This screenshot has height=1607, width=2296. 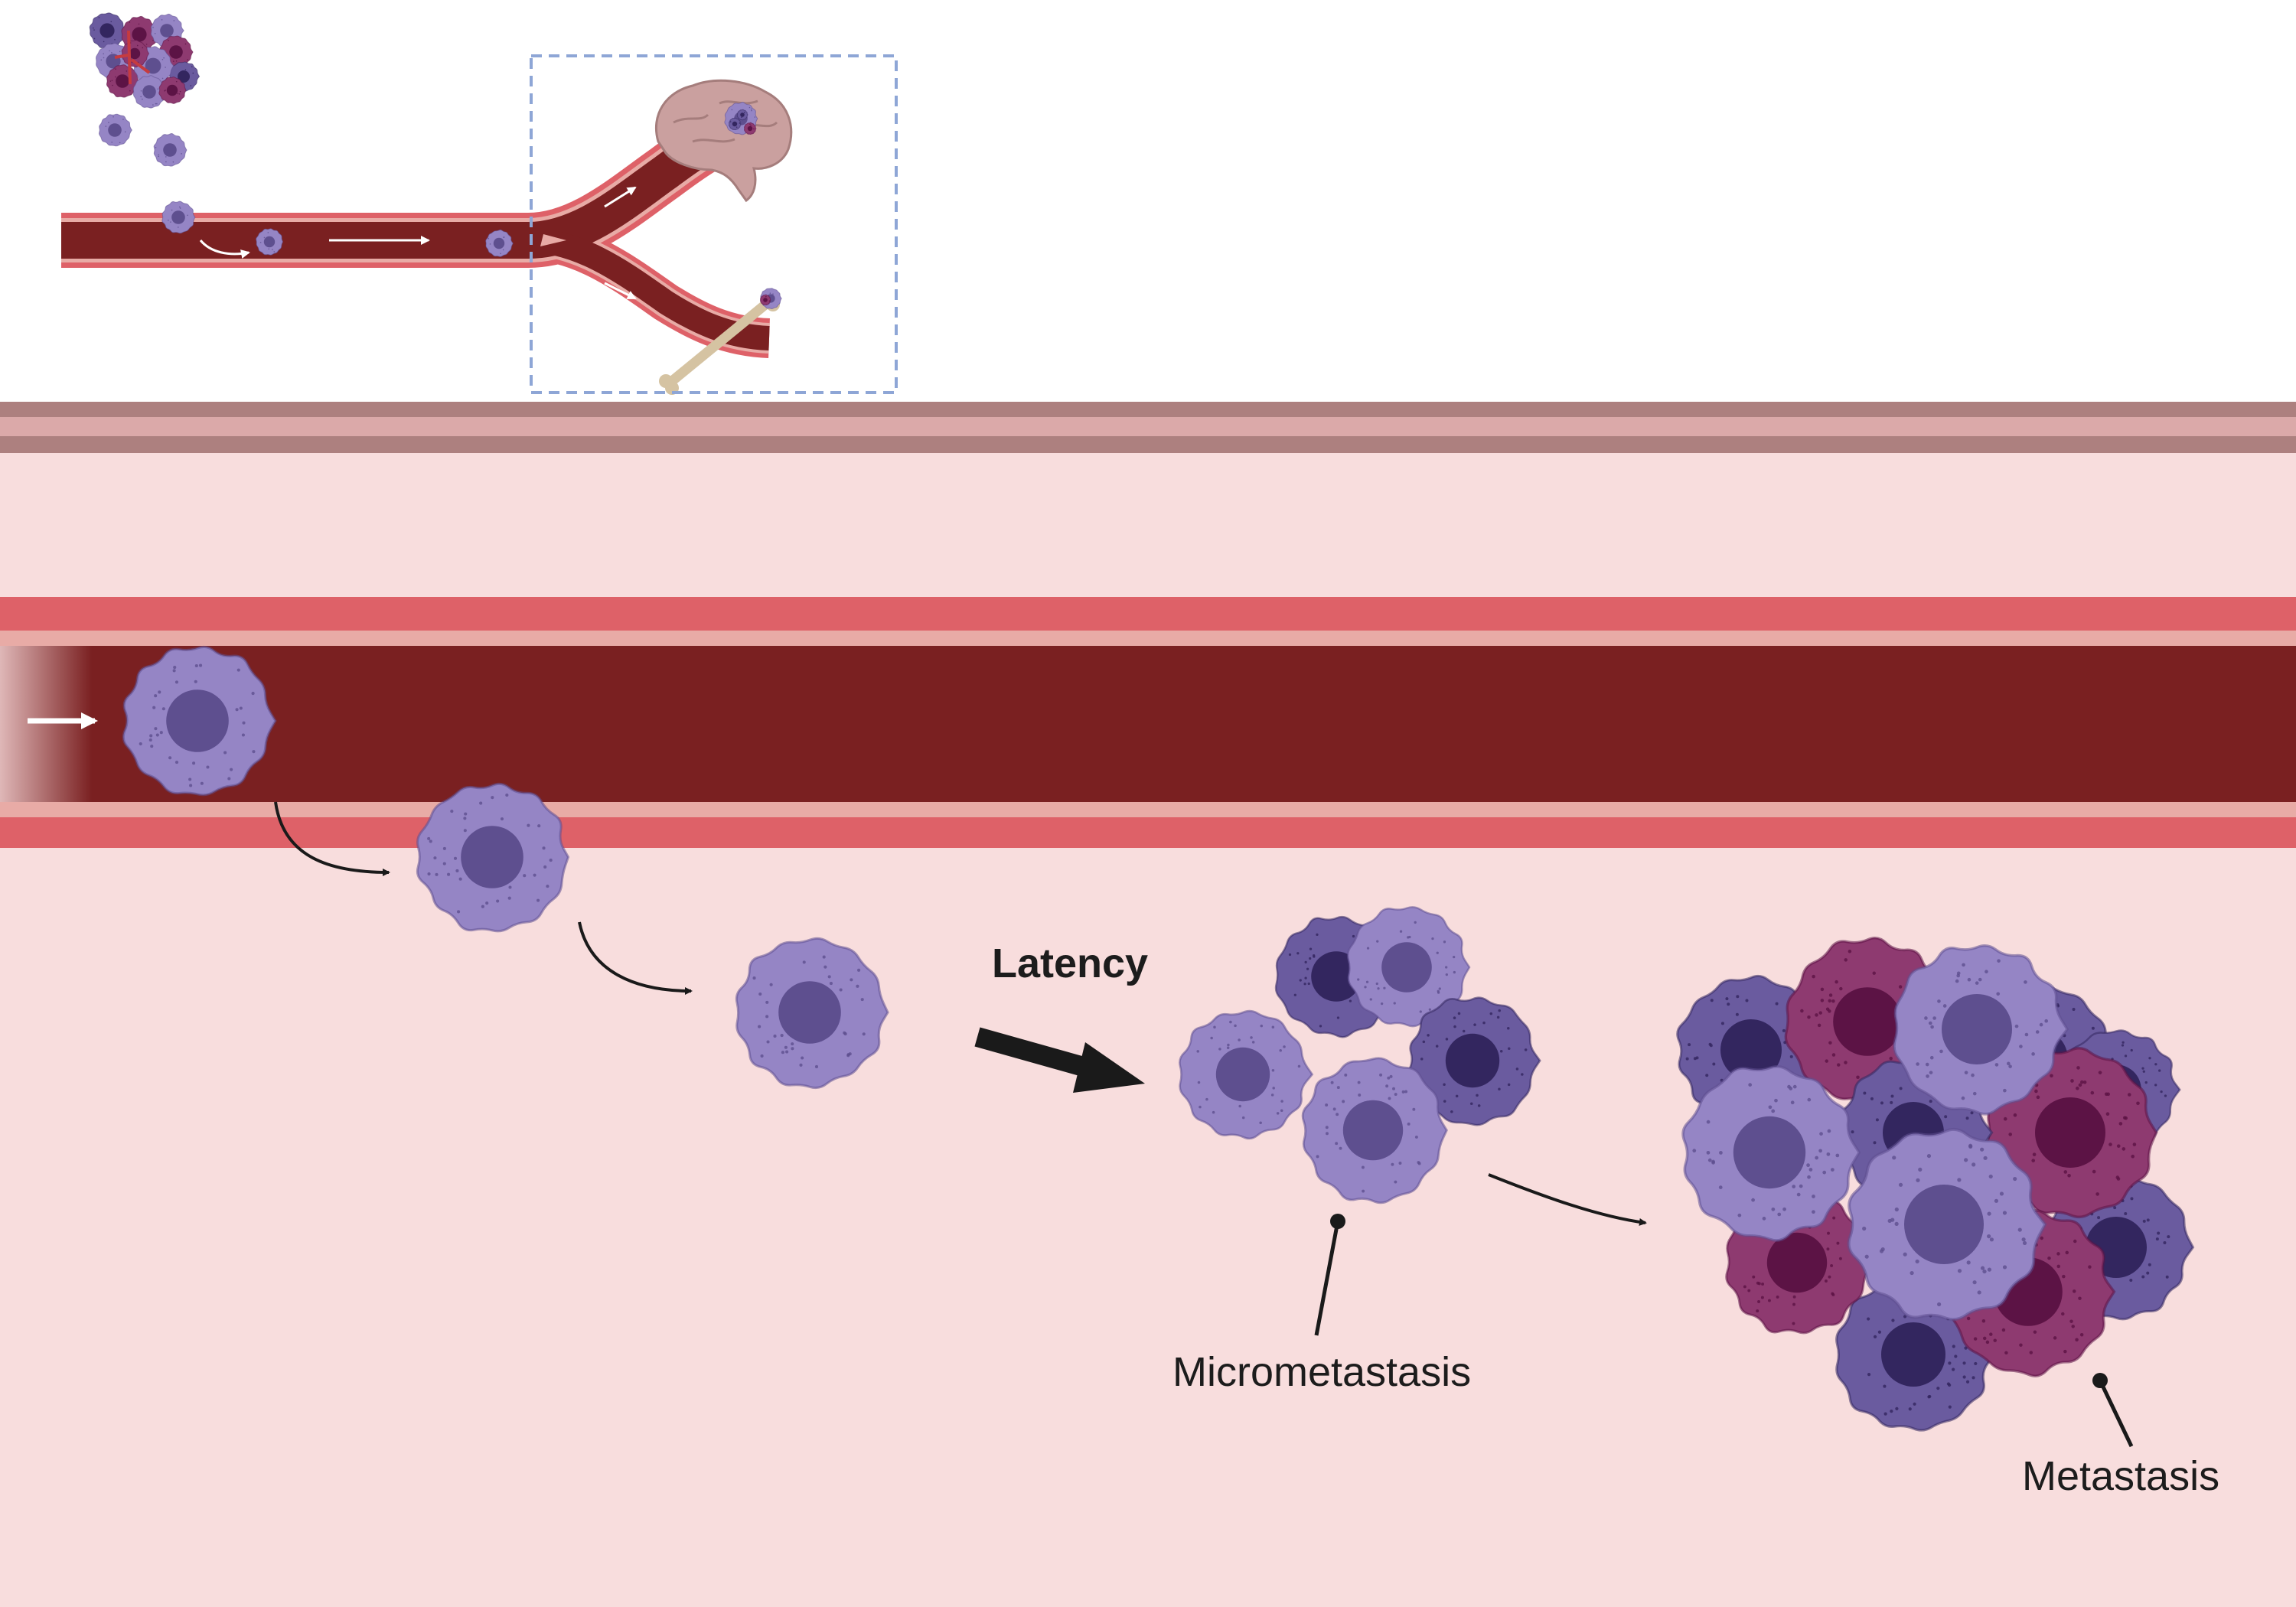 What do you see at coordinates (723, 141) in the screenshot?
I see `brain-icon` at bounding box center [723, 141].